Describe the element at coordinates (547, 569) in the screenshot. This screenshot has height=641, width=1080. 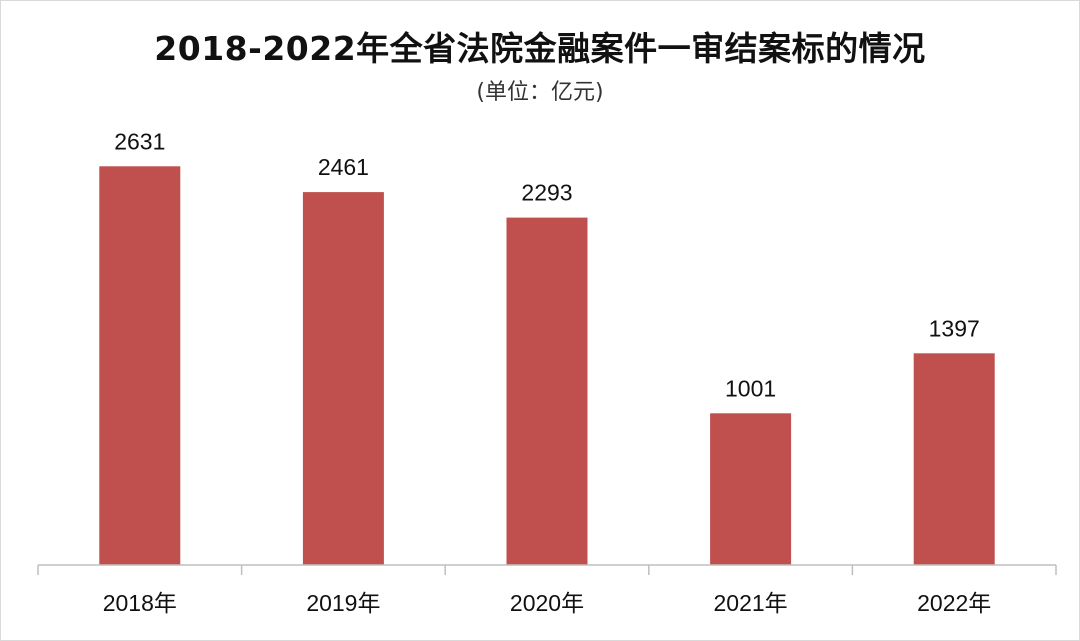
I see `x-axis` at that location.